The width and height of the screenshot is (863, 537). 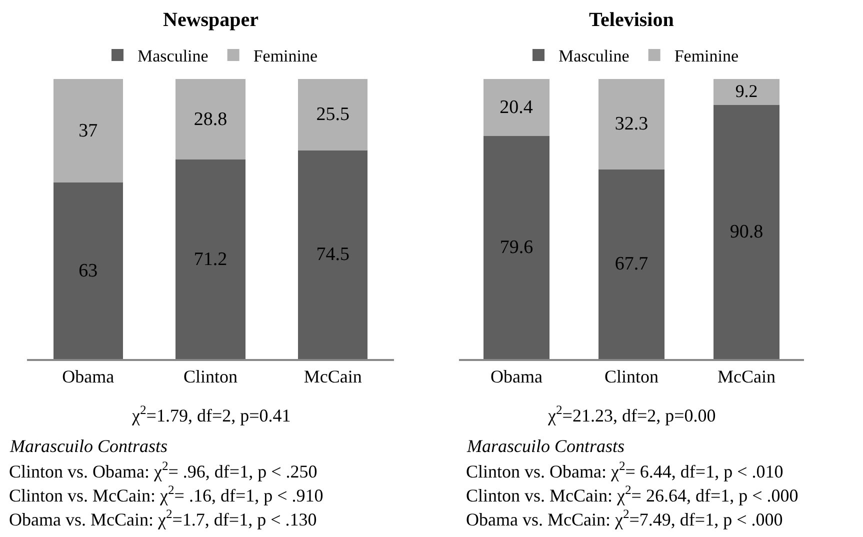 What do you see at coordinates (211, 20) in the screenshot?
I see `chart-title: Newspaper` at bounding box center [211, 20].